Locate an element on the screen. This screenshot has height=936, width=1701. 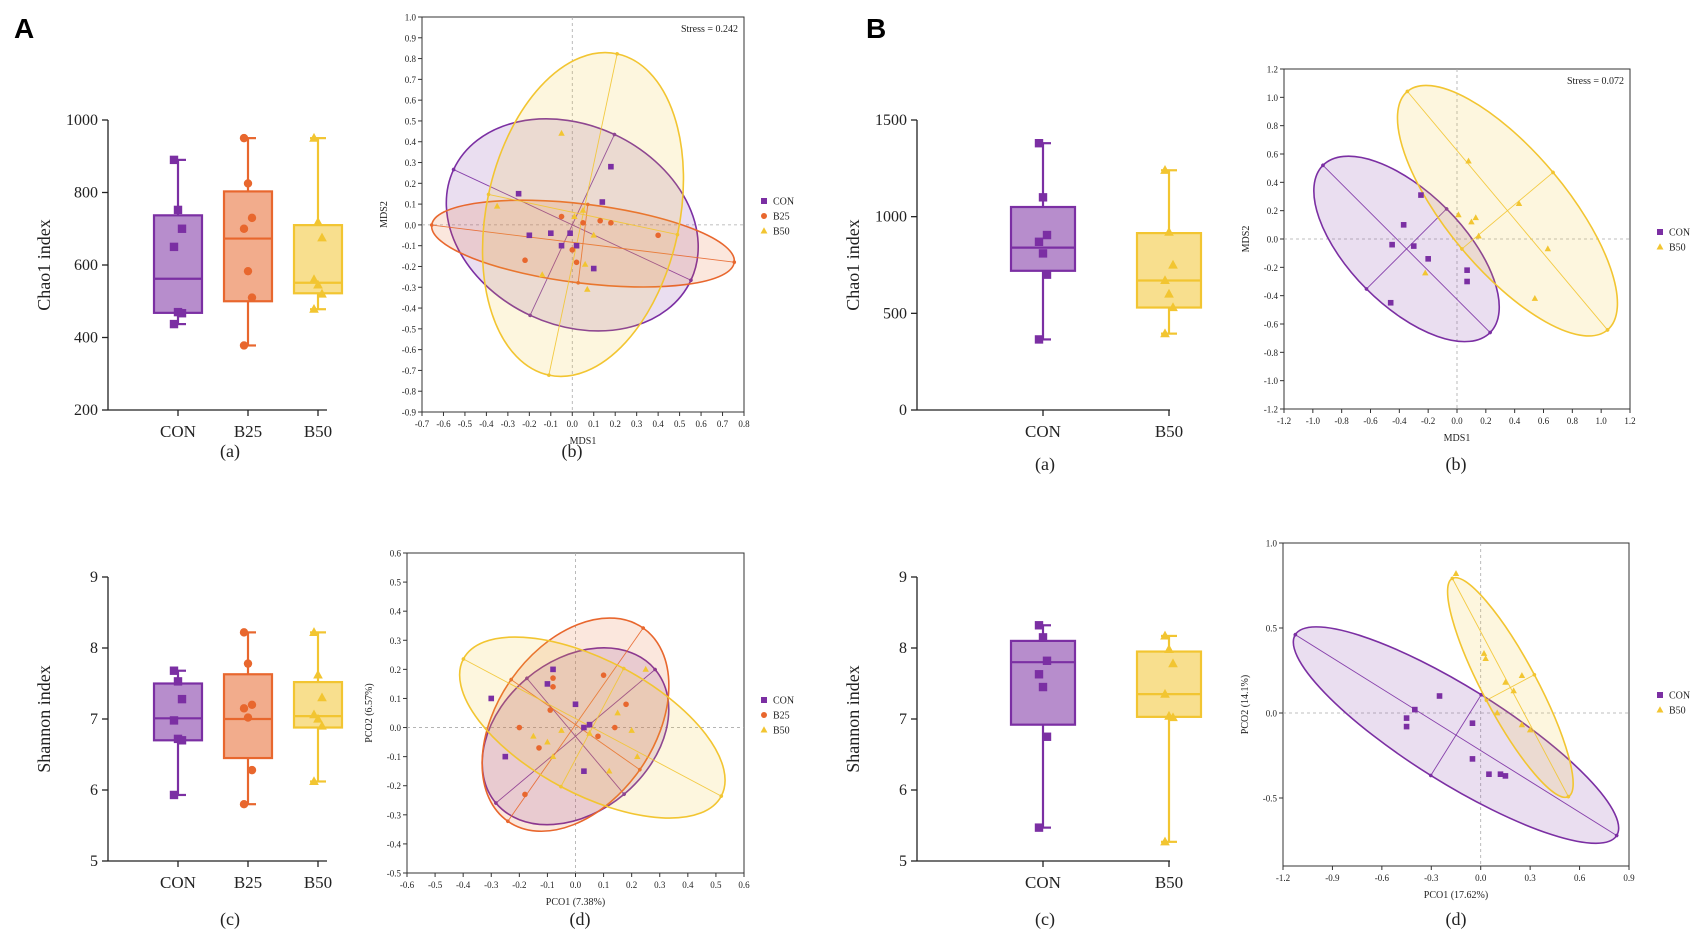
y-tick-label: 0 is located at coordinates (903, 410).